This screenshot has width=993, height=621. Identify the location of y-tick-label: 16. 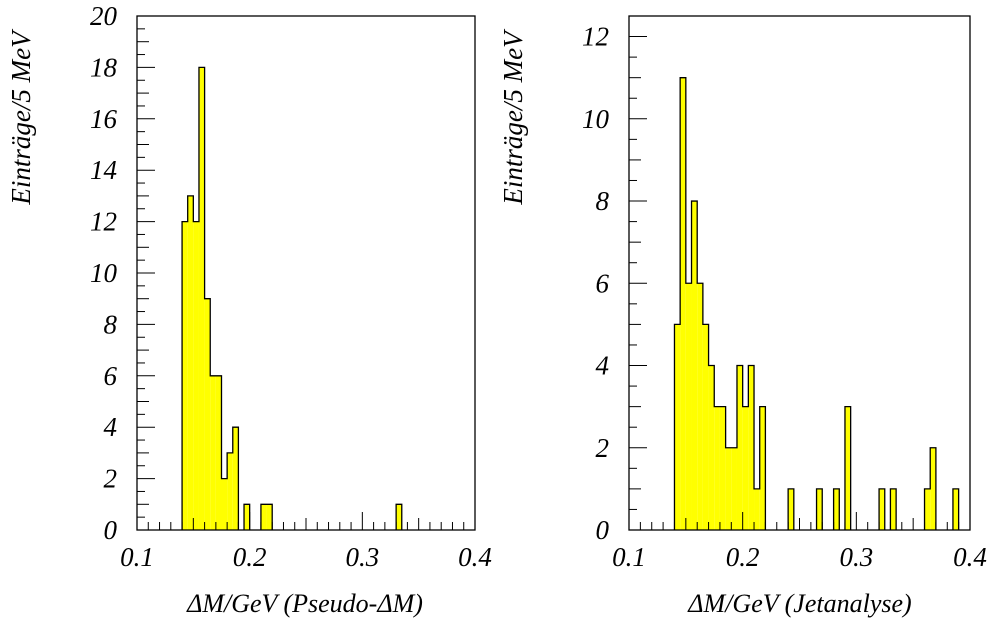
(104, 119).